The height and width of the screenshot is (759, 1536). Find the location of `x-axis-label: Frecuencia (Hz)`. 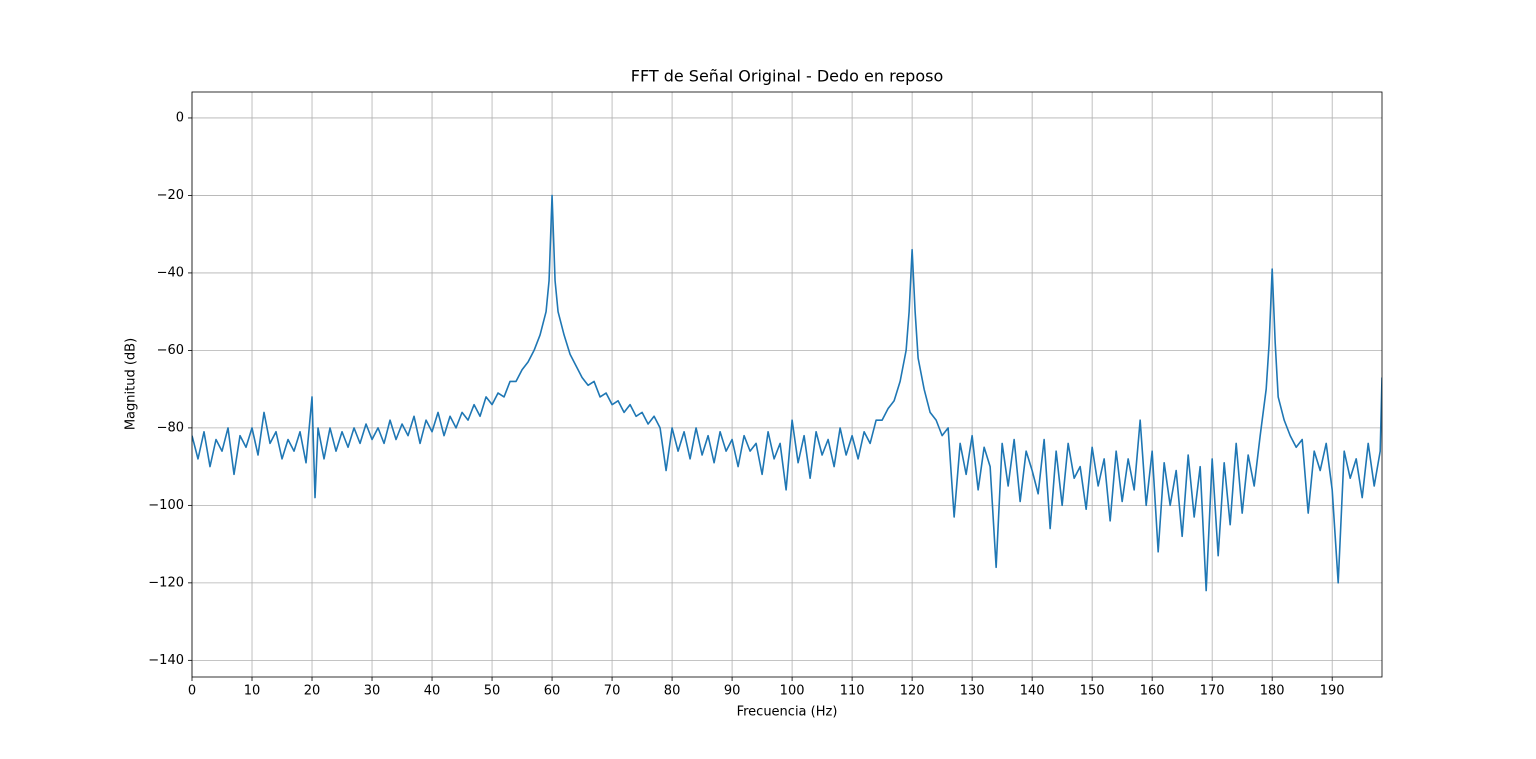

x-axis-label: Frecuencia (Hz) is located at coordinates (787, 712).